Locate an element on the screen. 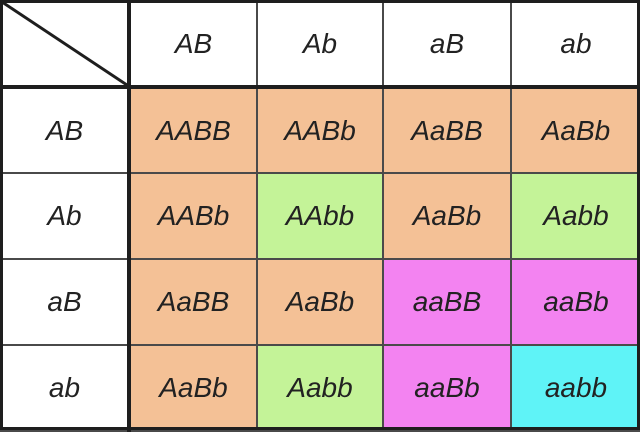  column-header: Ab is located at coordinates (320, 44).